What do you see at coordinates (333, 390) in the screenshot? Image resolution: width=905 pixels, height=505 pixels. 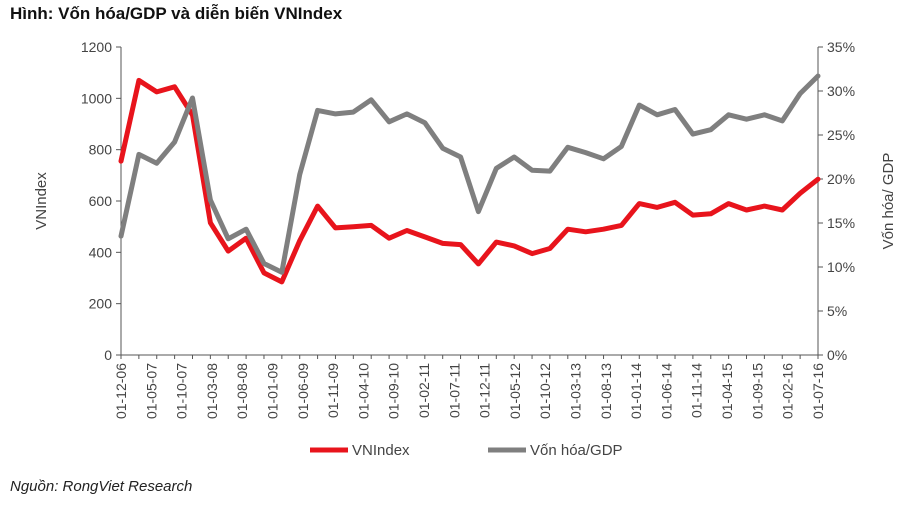 I see `x-tick-label: 01-11-09` at bounding box center [333, 390].